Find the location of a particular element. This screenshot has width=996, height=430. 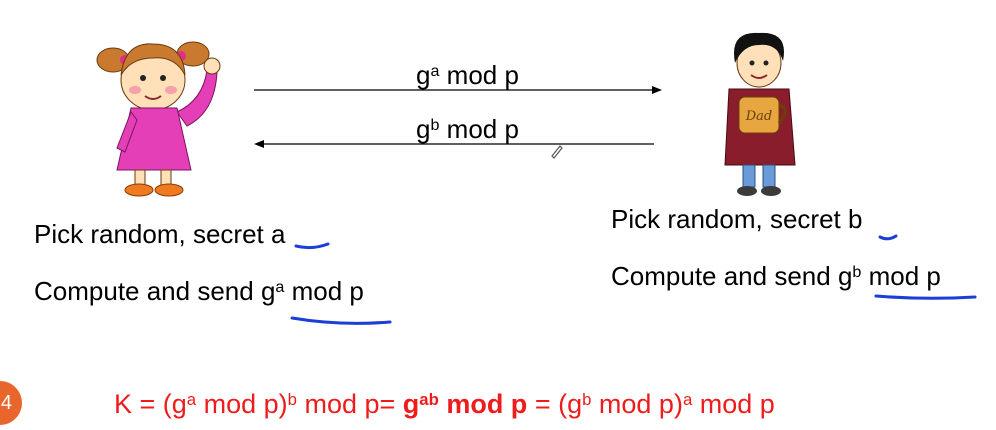

pen-cursor-icon is located at coordinates (557, 152).